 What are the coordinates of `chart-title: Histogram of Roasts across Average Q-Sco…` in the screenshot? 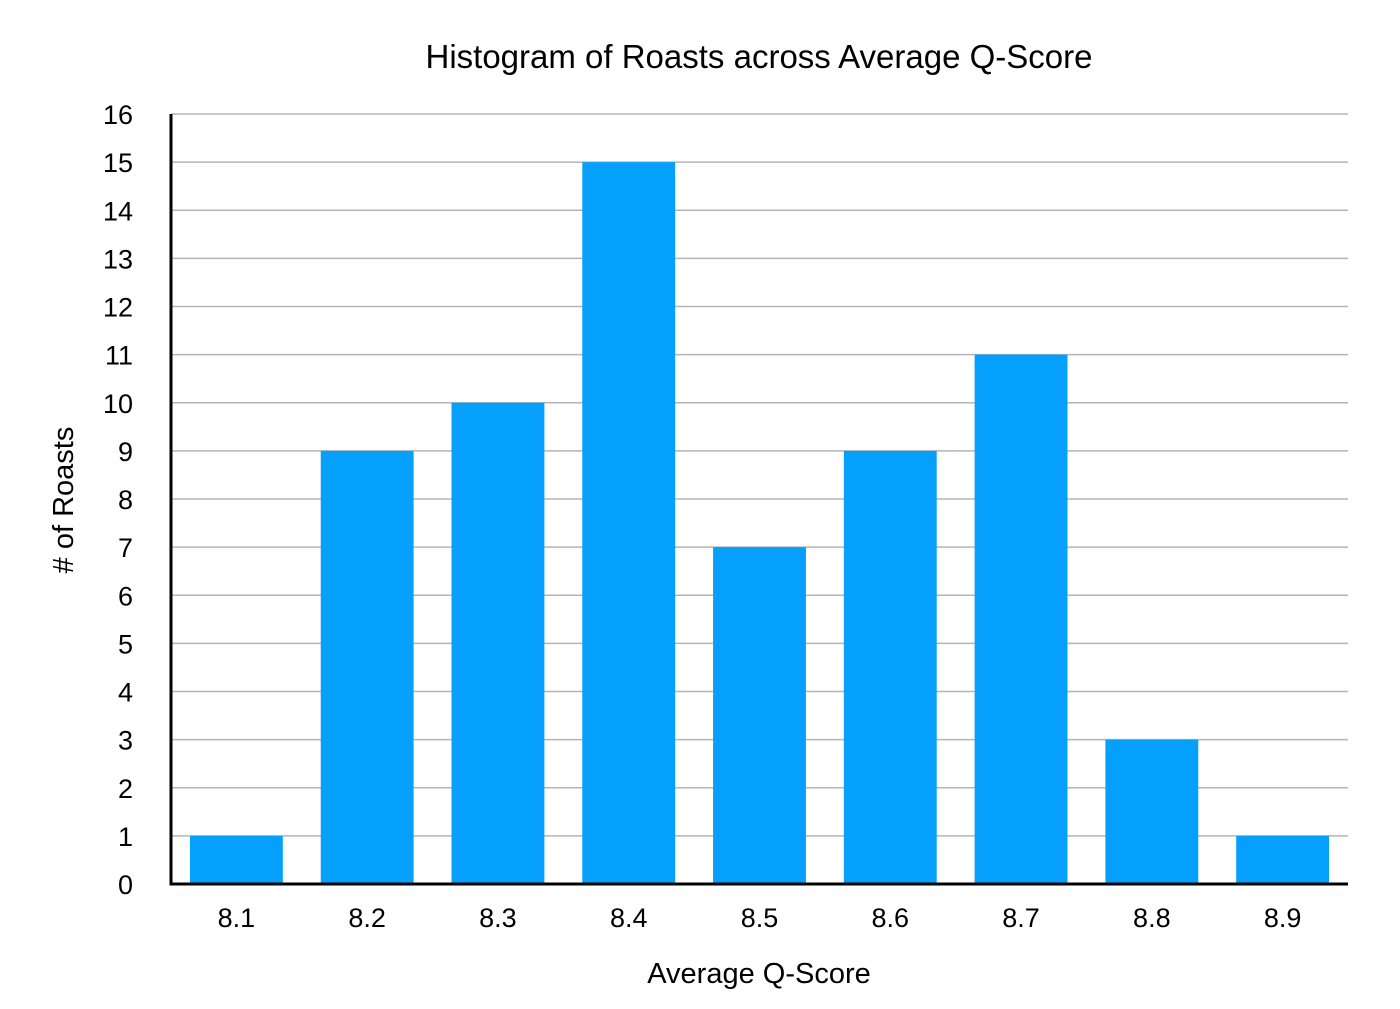 It's located at (759, 56).